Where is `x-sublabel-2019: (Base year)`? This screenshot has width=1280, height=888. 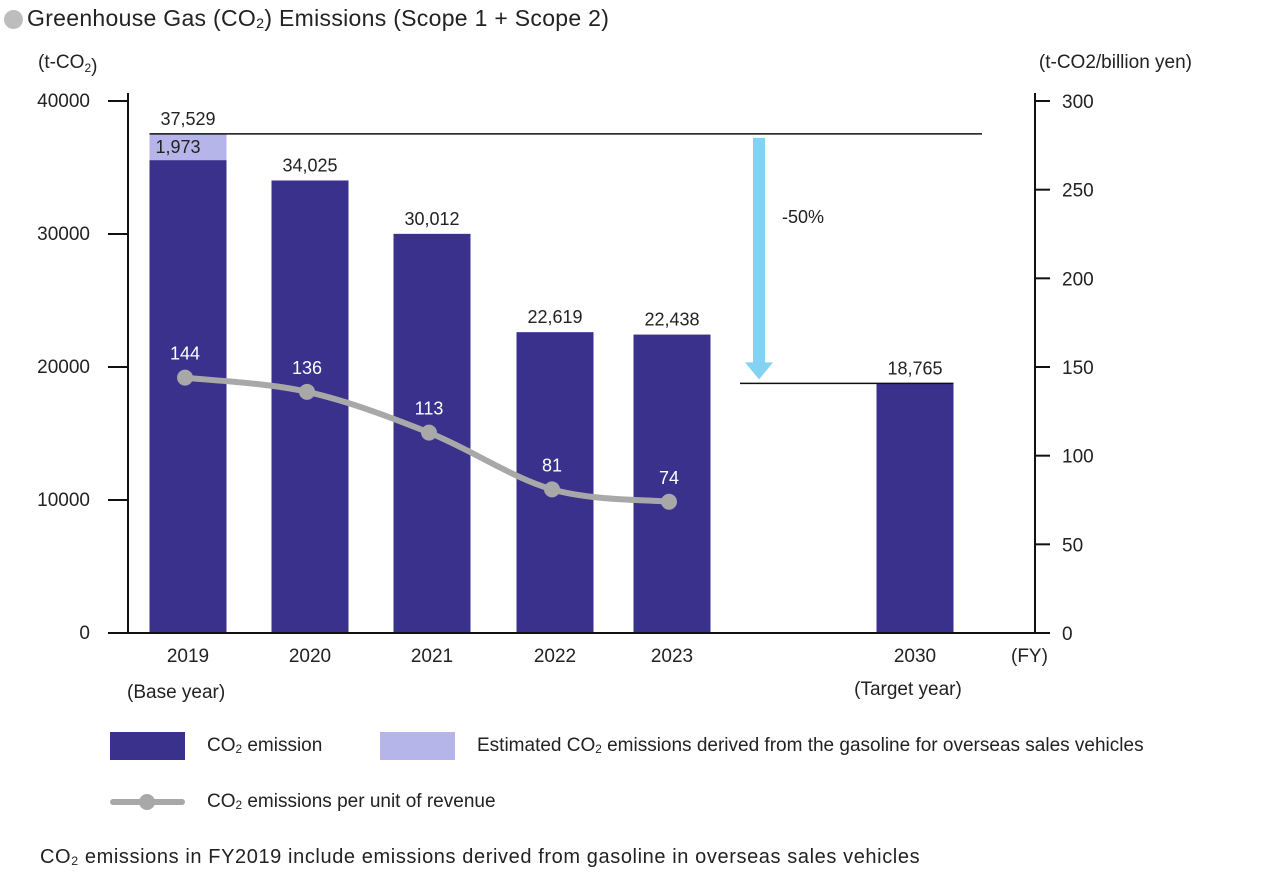
x-sublabel-2019: (Base year) is located at coordinates (176, 692).